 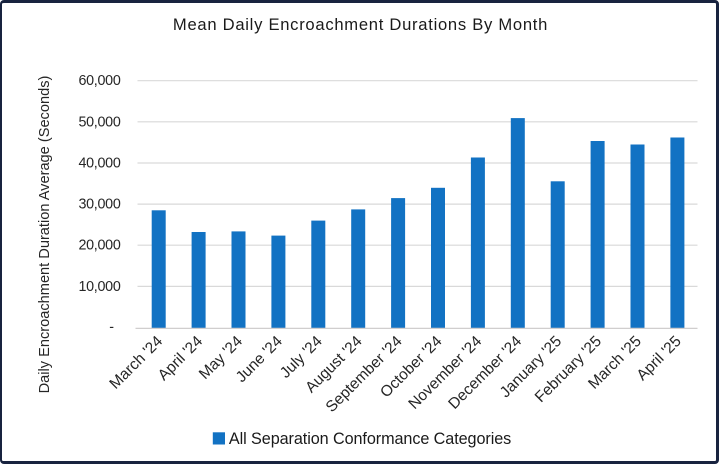 I want to click on svg-text: 50,000, so click(x=99, y=122).